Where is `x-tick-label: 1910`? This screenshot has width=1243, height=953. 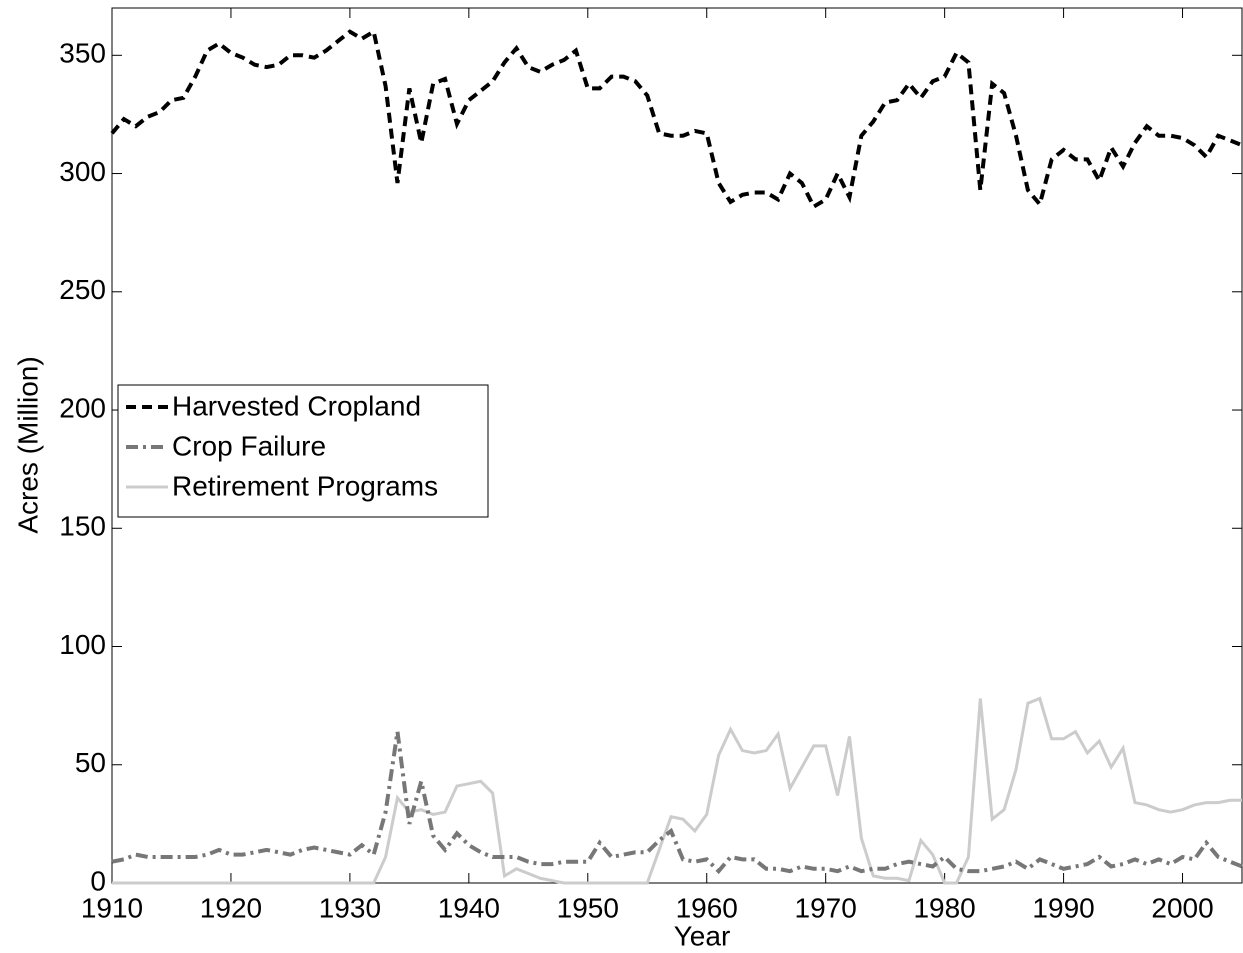 x-tick-label: 1910 is located at coordinates (112, 907).